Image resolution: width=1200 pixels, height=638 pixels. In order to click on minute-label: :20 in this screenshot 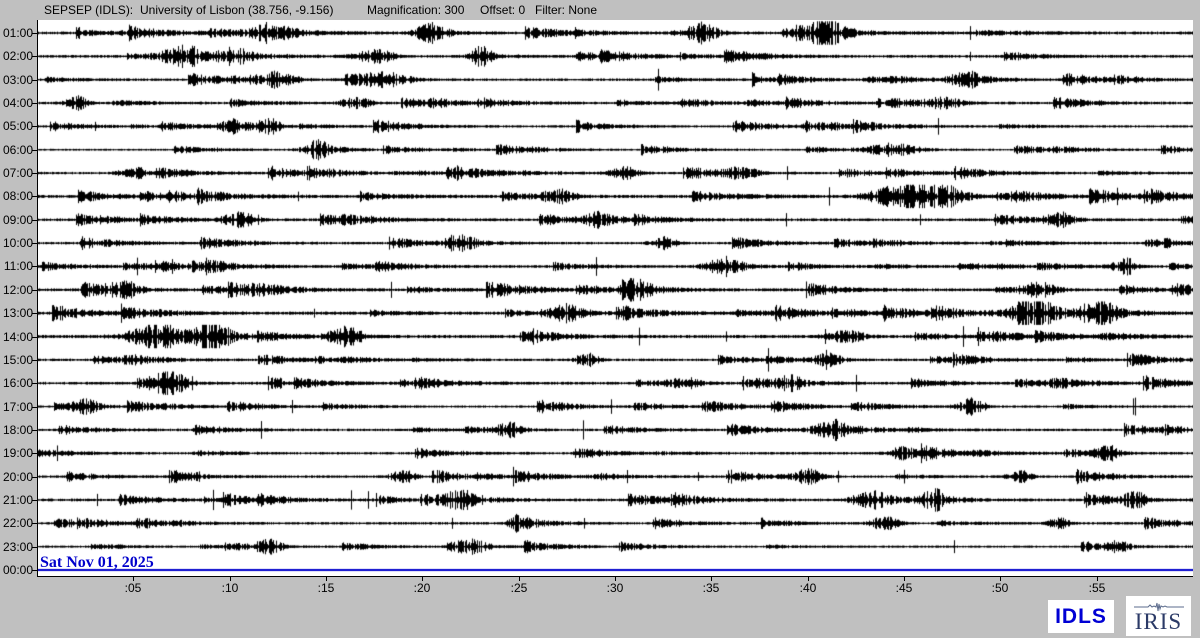, I will do `click(422, 588)`.